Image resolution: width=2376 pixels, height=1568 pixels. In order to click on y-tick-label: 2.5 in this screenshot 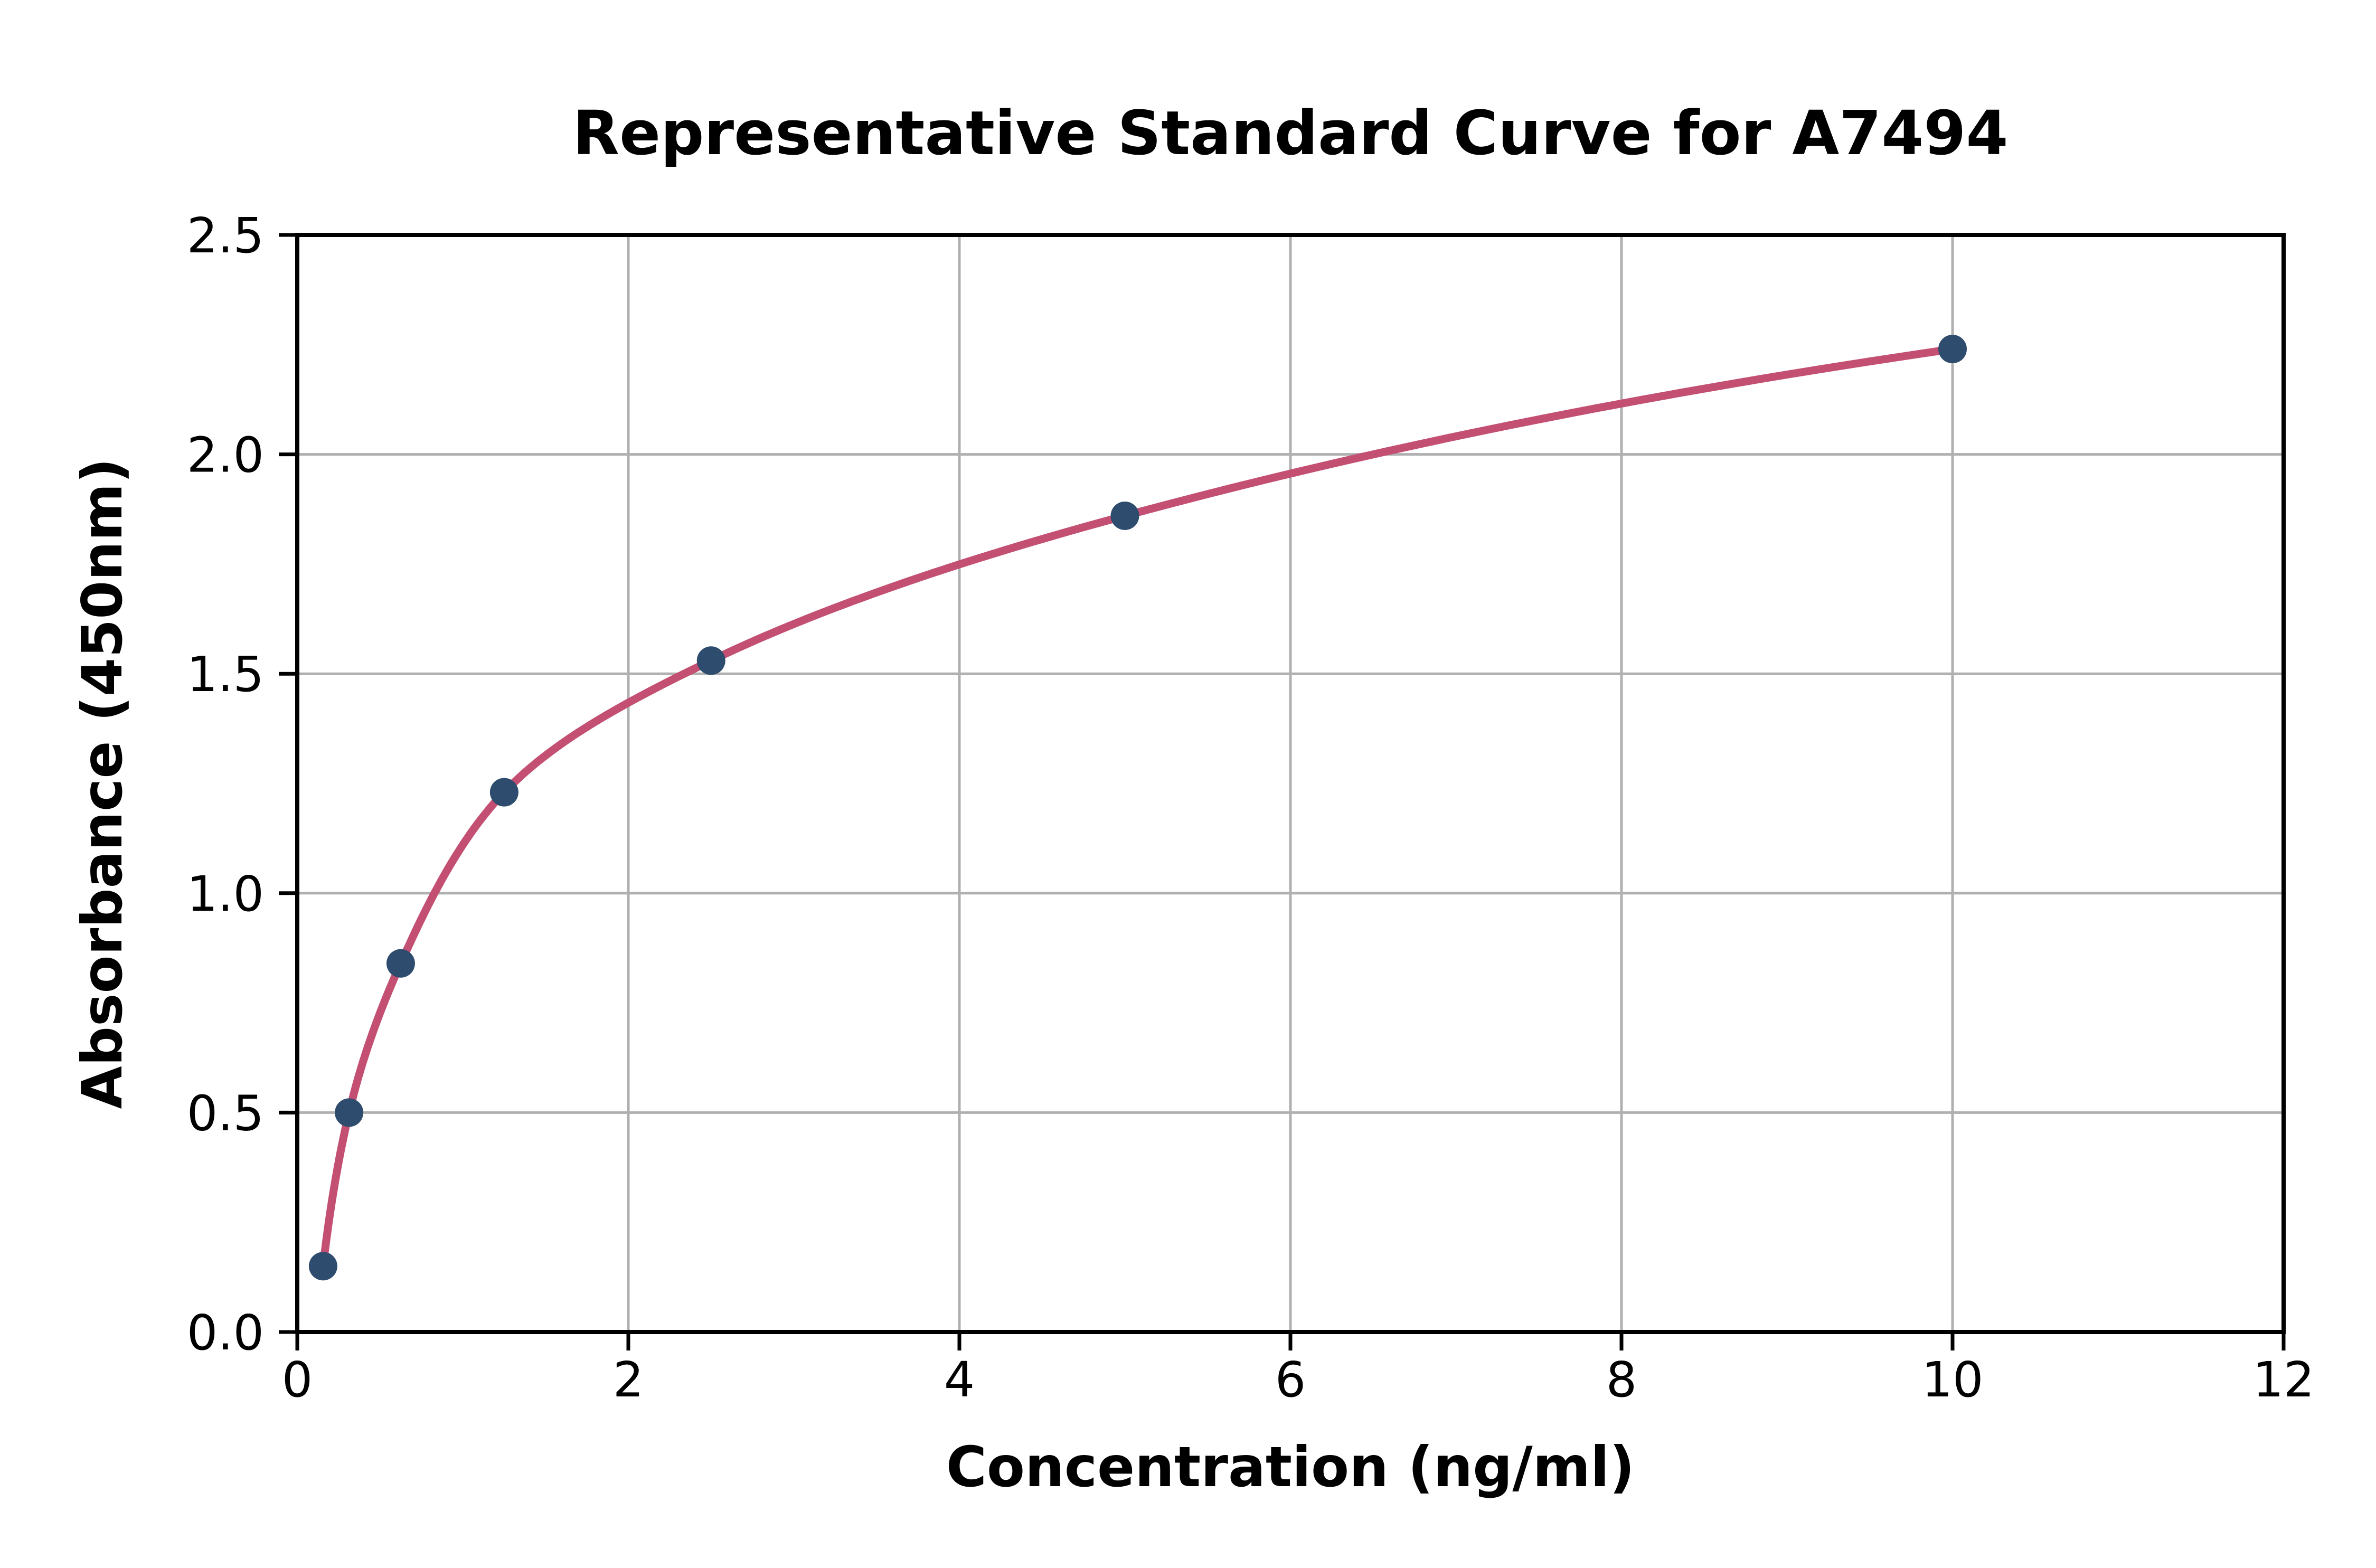, I will do `click(226, 235)`.